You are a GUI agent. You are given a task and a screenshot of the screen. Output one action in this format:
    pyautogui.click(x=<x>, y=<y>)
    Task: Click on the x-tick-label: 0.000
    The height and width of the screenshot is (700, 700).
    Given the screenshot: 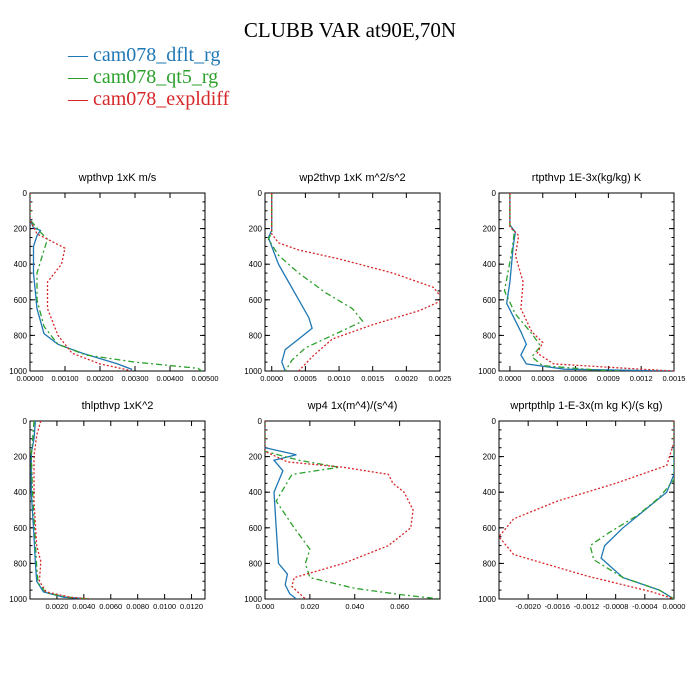 What is the action you would take?
    pyautogui.click(x=265, y=606)
    